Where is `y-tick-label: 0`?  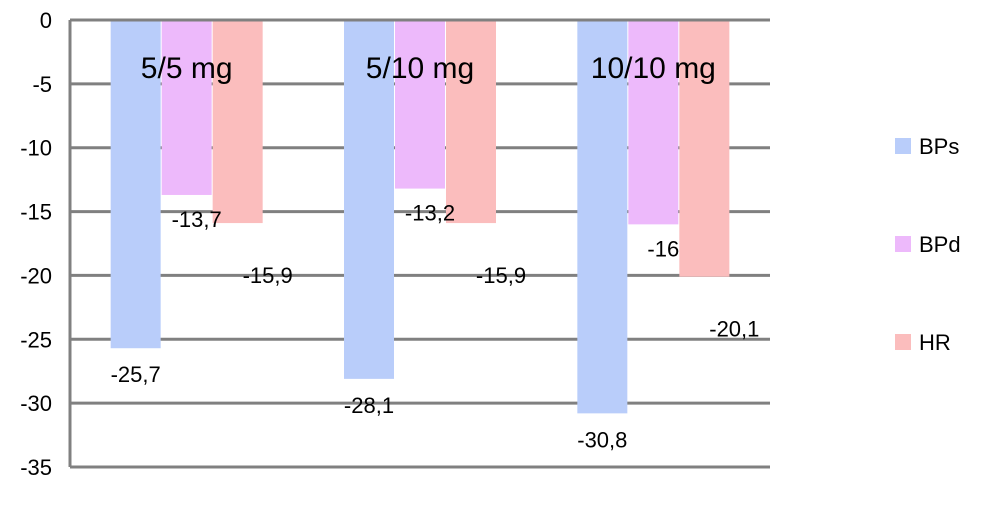 y-tick-label: 0 is located at coordinates (46, 20).